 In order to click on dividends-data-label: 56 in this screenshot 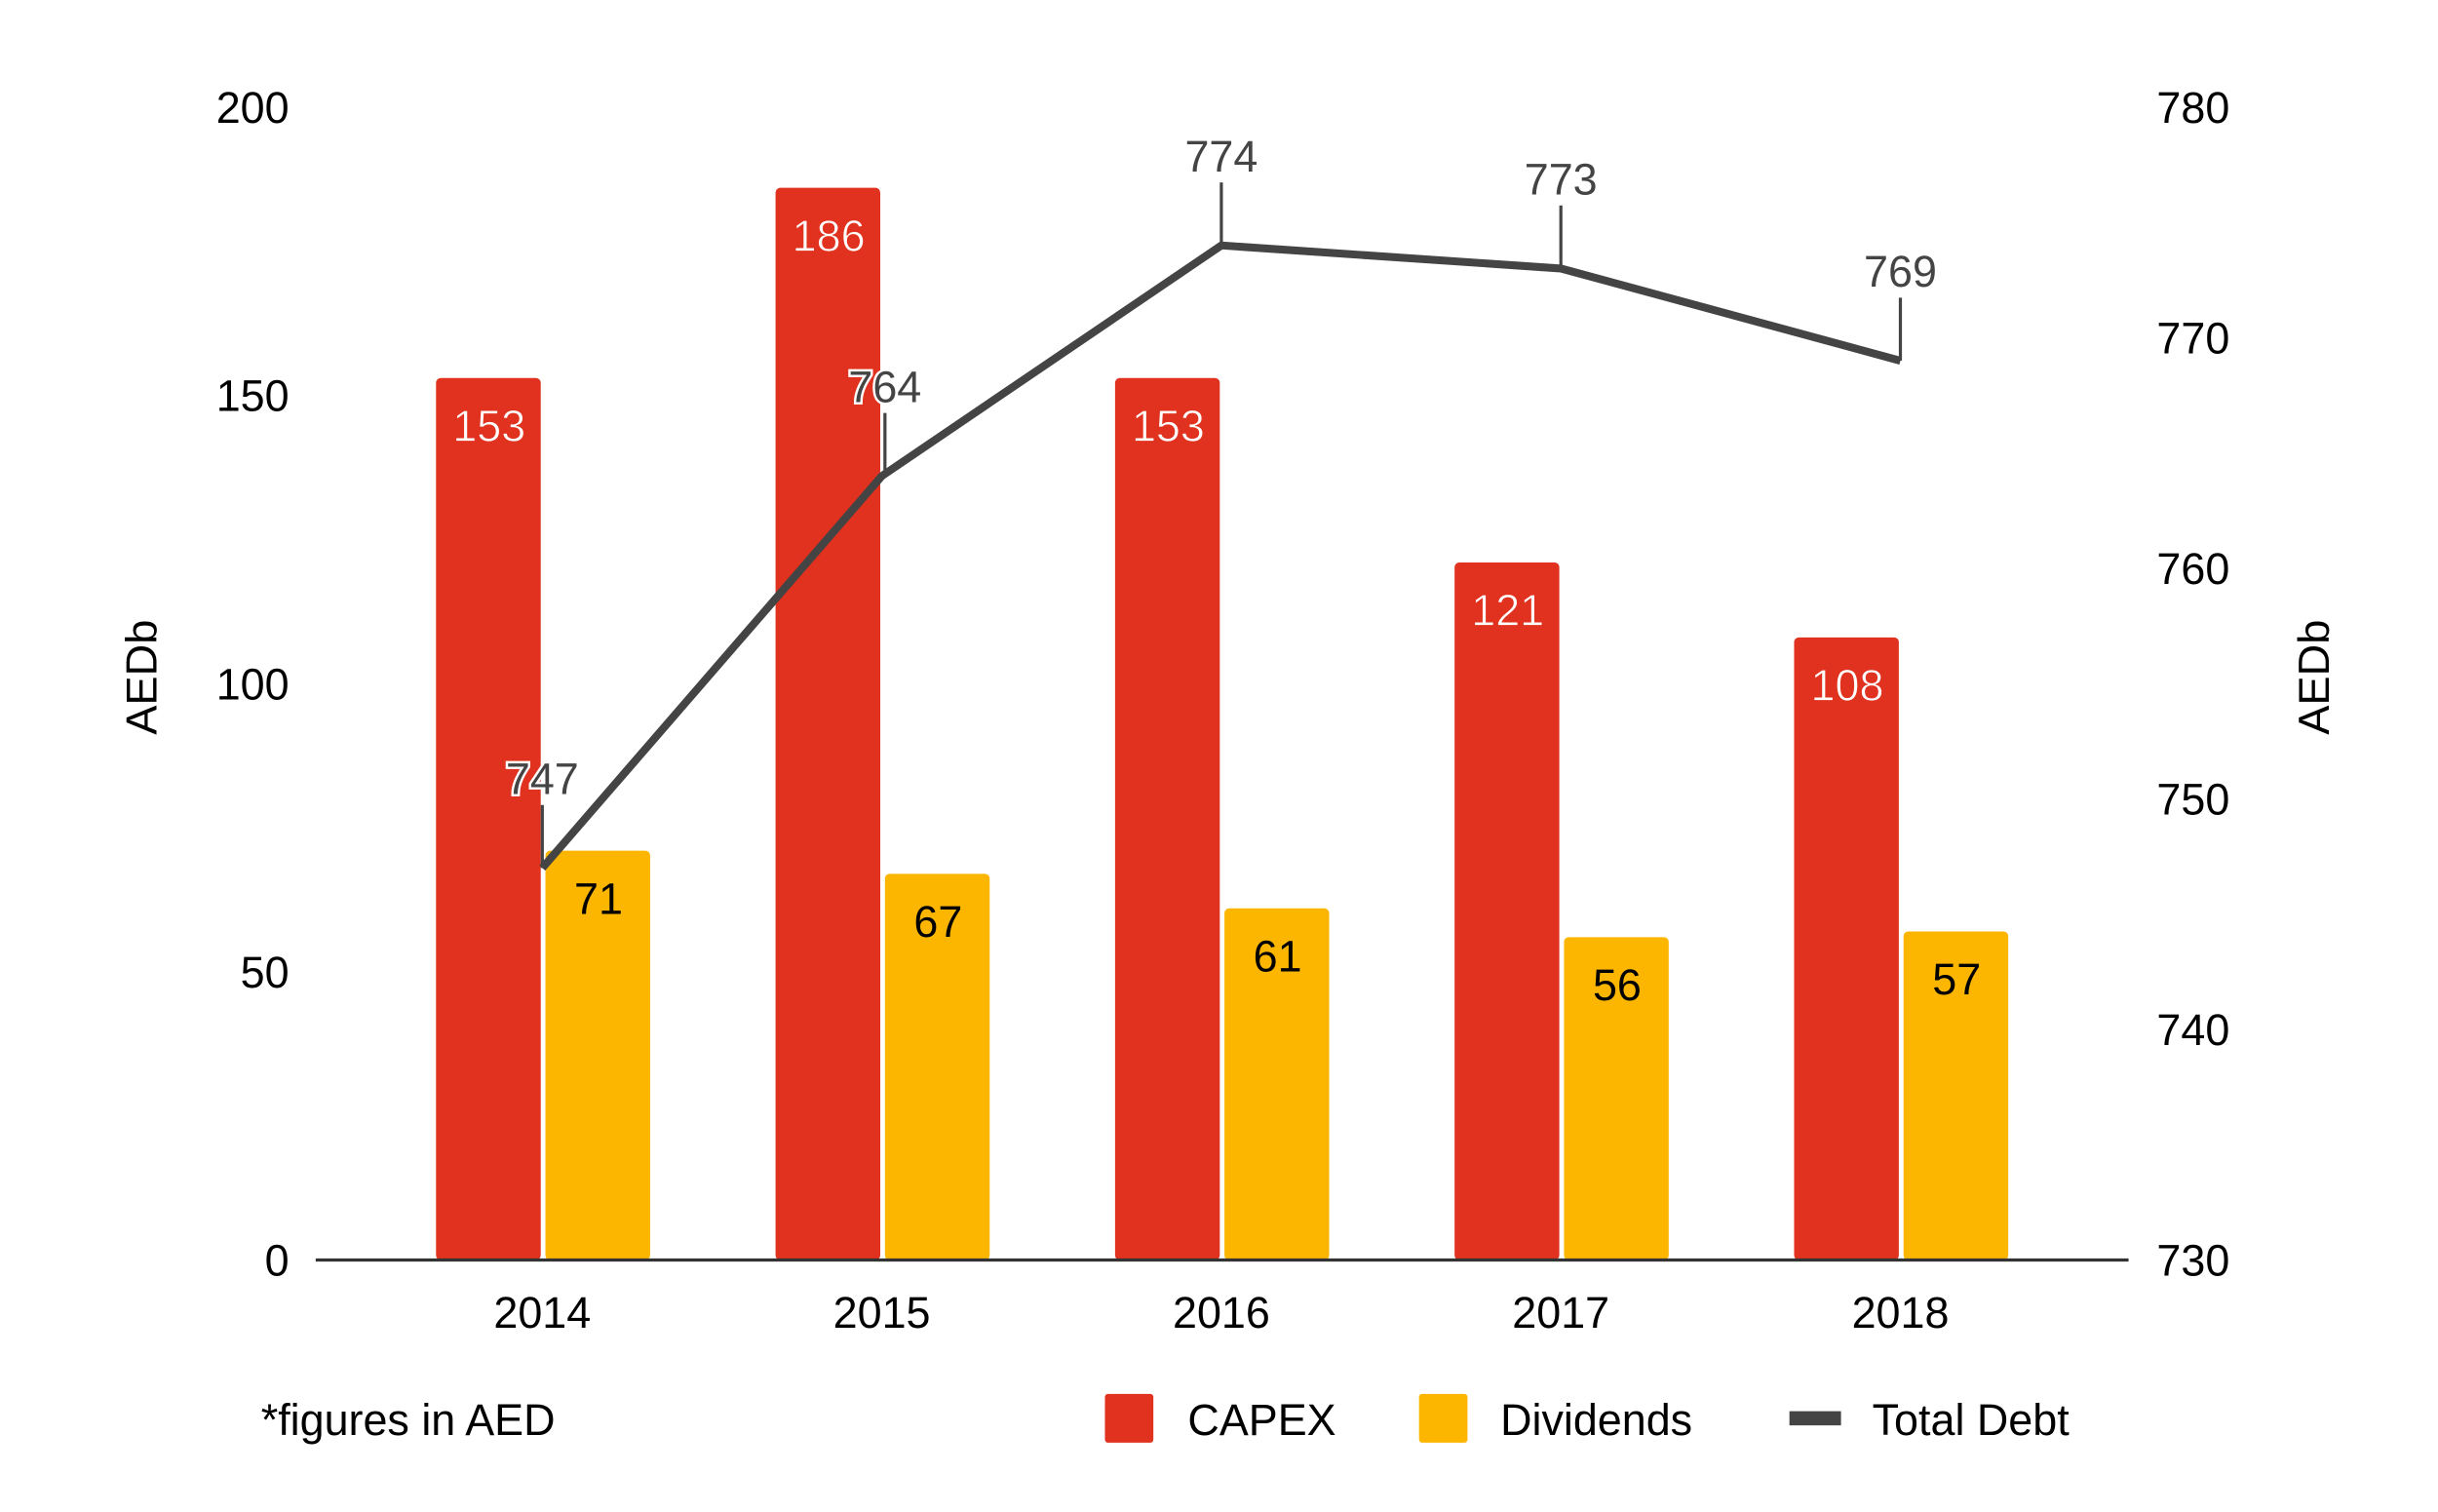, I will do `click(1617, 985)`.